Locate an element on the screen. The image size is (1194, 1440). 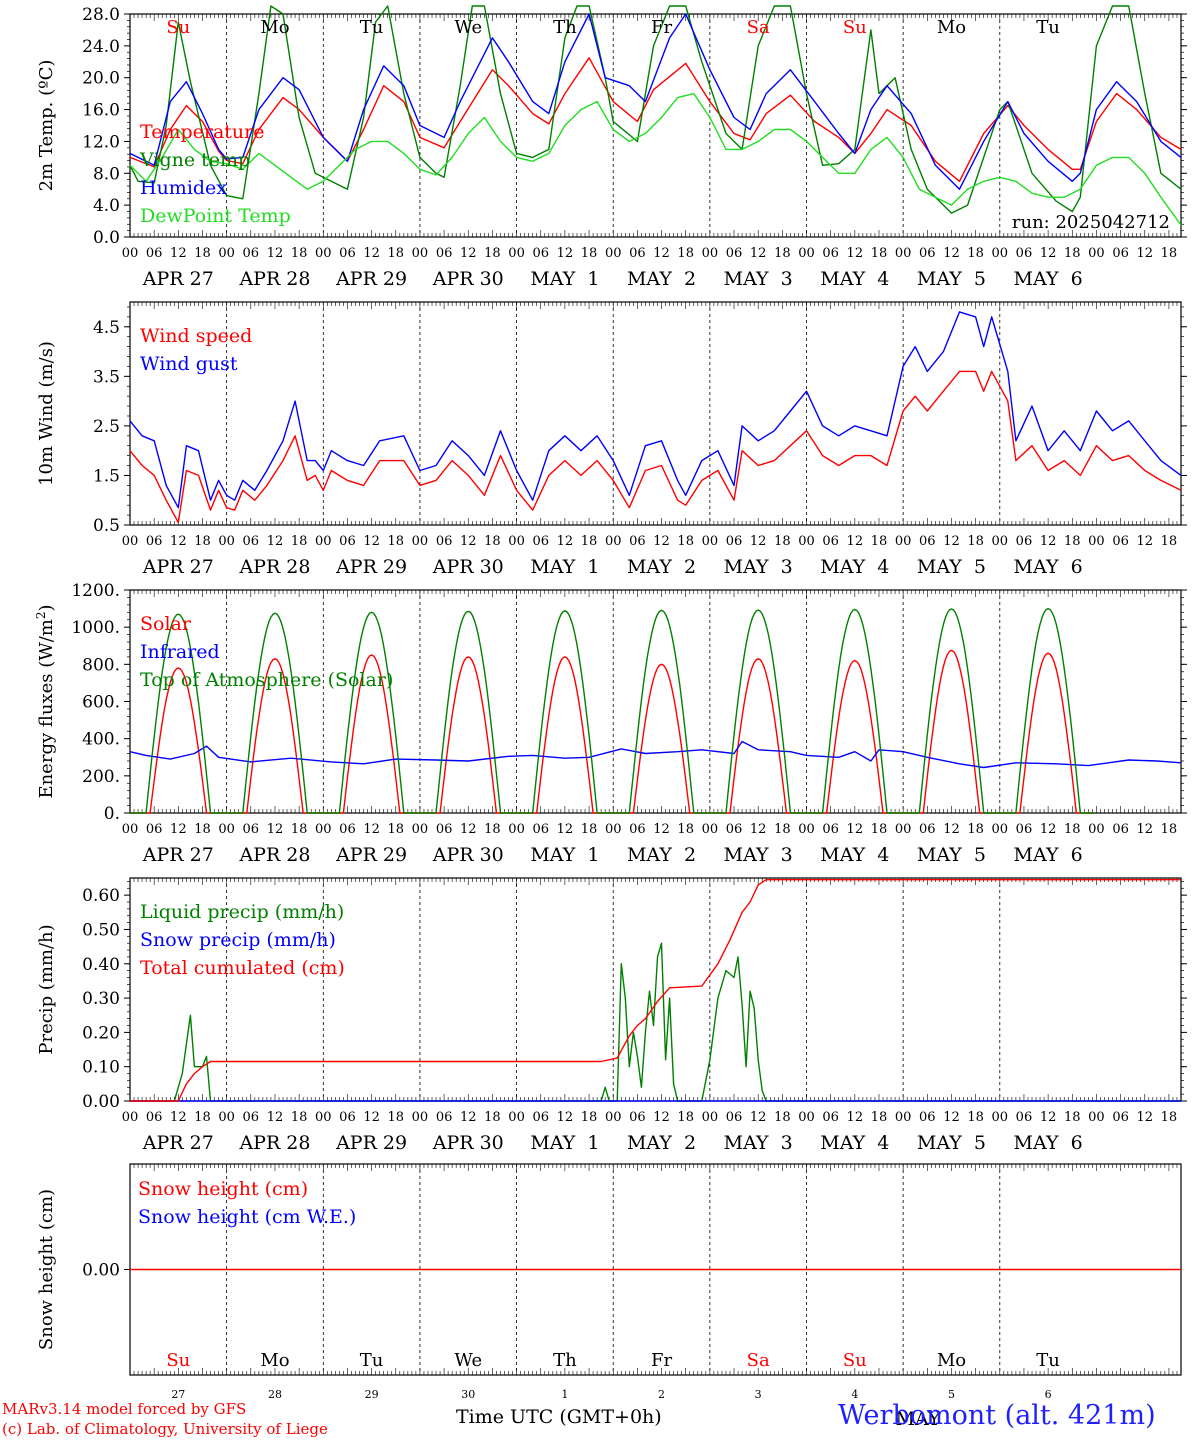
day-number: 6 is located at coordinates (1048, 1394).